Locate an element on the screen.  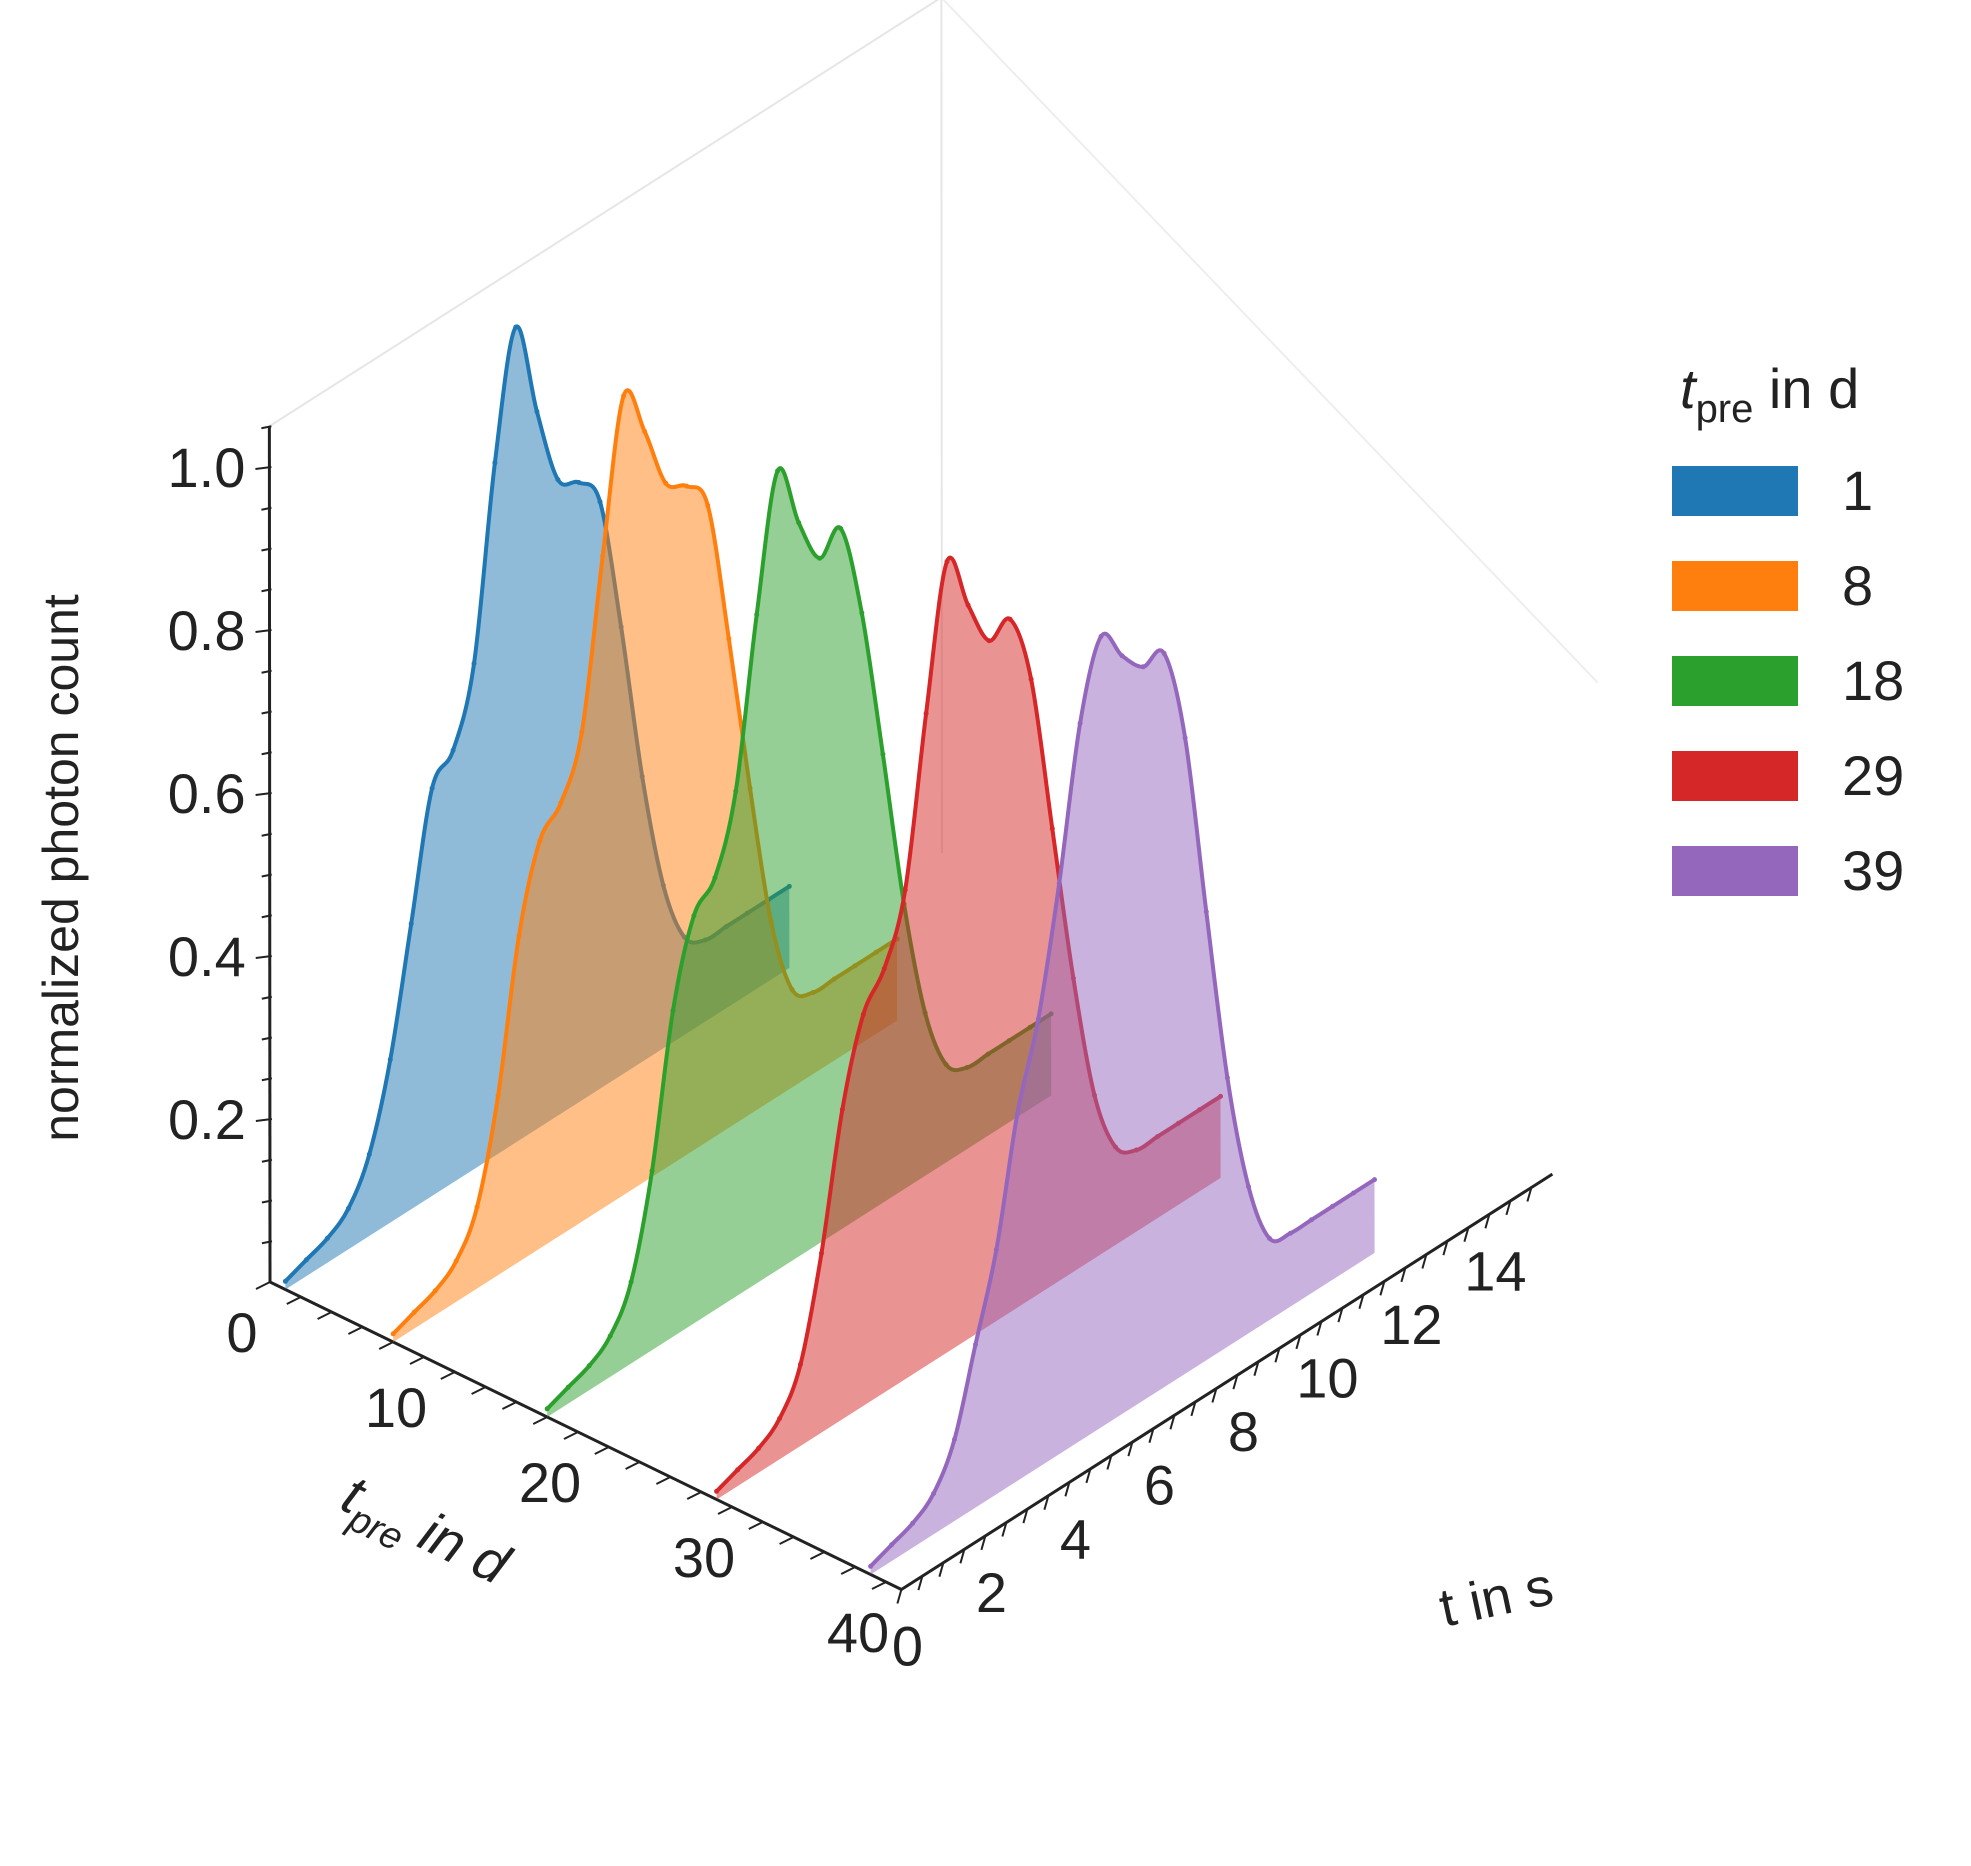
y-tick-label: 20 is located at coordinates (550, 1482).